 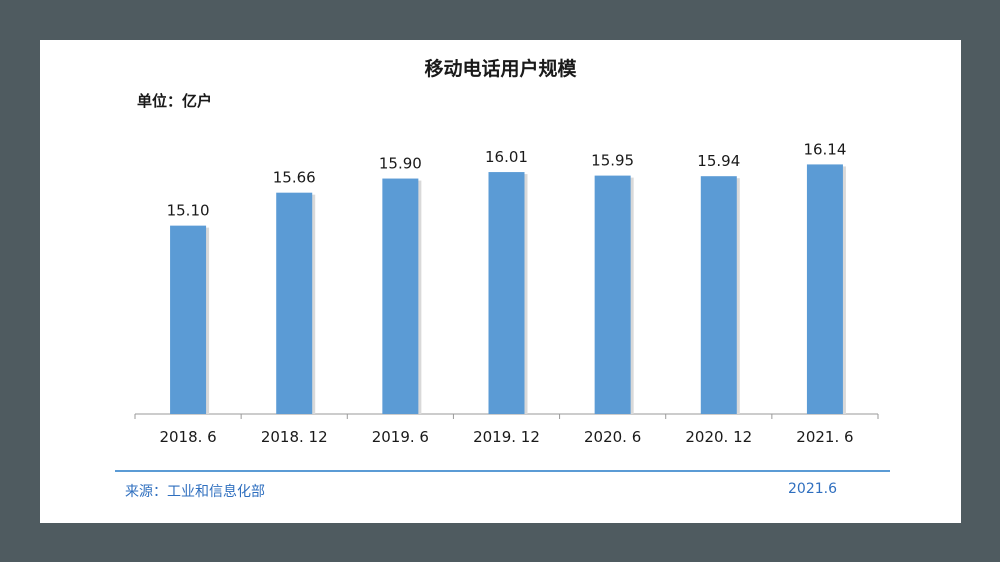 What do you see at coordinates (506, 437) in the screenshot?
I see `category-label: 2019. 12` at bounding box center [506, 437].